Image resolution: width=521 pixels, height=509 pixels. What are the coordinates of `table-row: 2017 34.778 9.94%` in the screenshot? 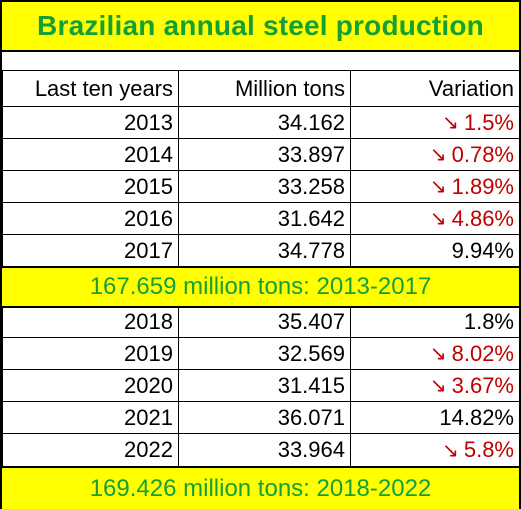 It's located at (260, 251).